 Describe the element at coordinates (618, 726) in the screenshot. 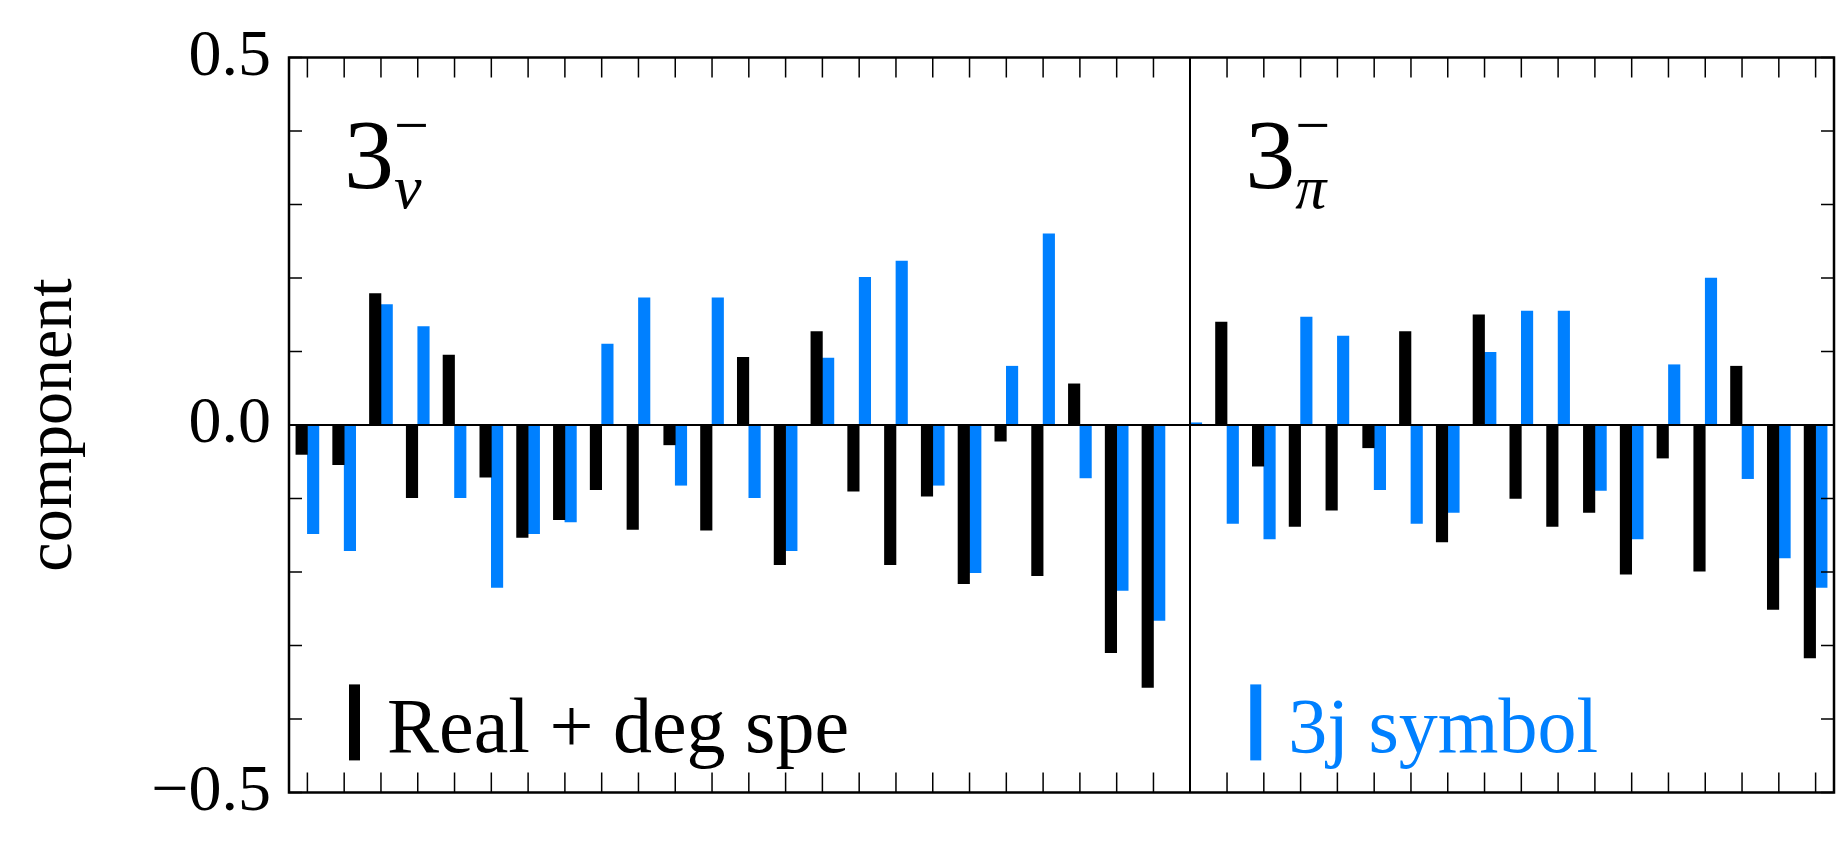

I see `legend-label: Real + deg spe` at that location.